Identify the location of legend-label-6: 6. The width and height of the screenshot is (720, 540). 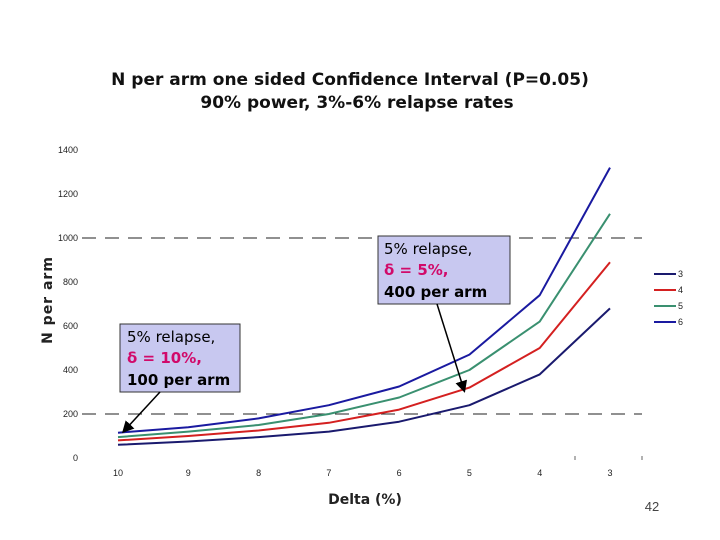
(680, 322).